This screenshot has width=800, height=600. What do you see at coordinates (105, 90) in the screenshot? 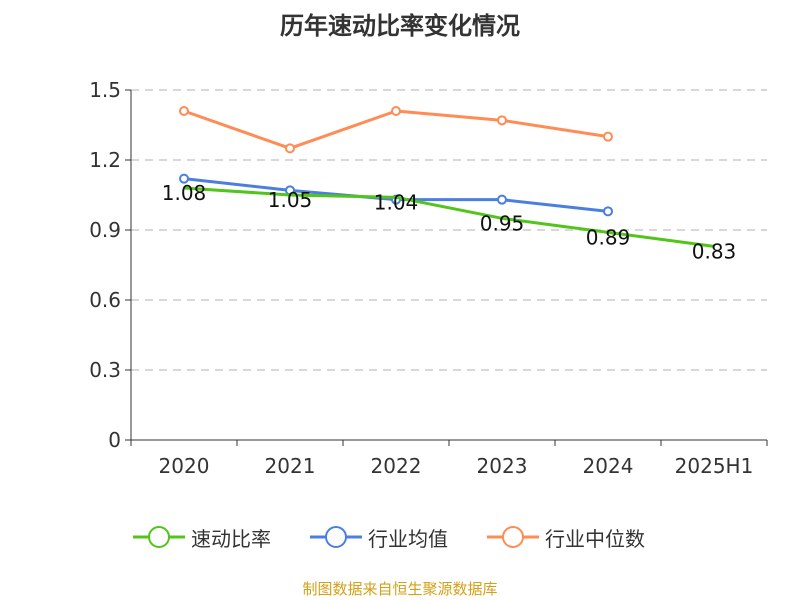
I see `y-tick-label: 1.5` at bounding box center [105, 90].